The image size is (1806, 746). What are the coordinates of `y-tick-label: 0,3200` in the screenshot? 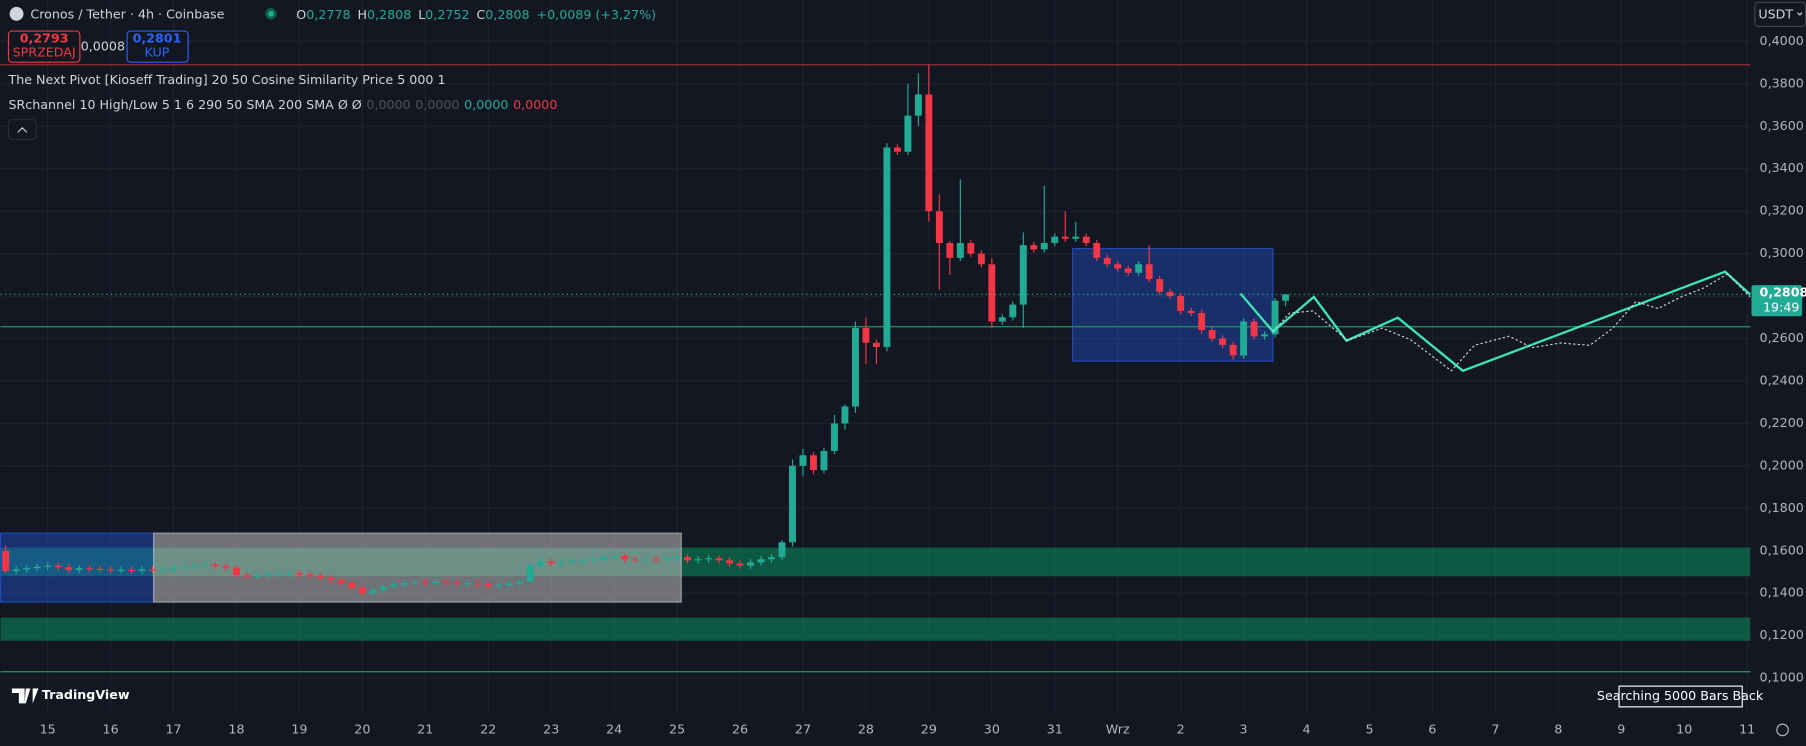 It's located at (1782, 210).